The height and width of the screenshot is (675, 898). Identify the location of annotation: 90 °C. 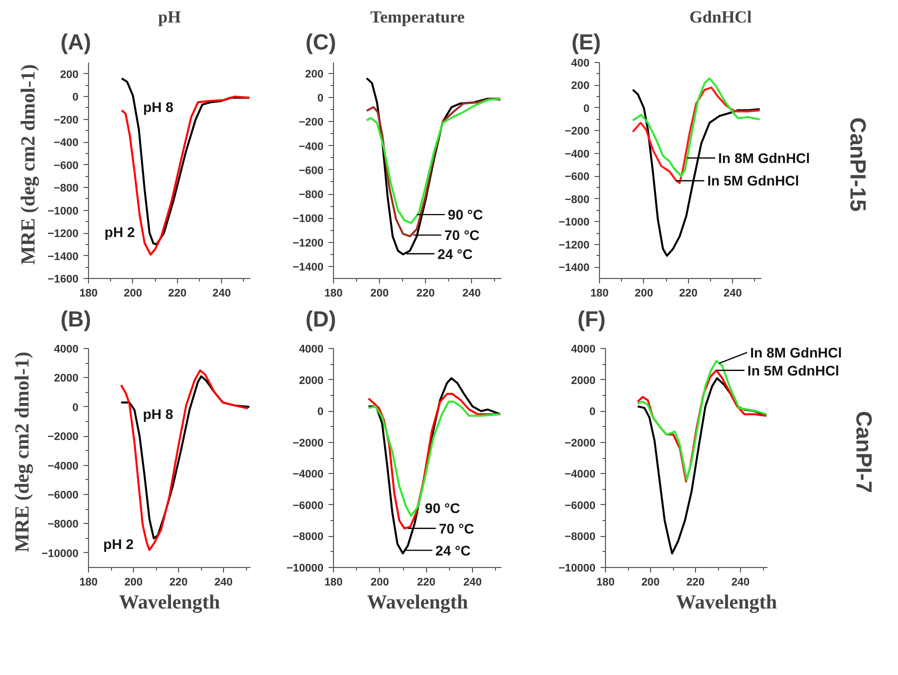
(465, 214).